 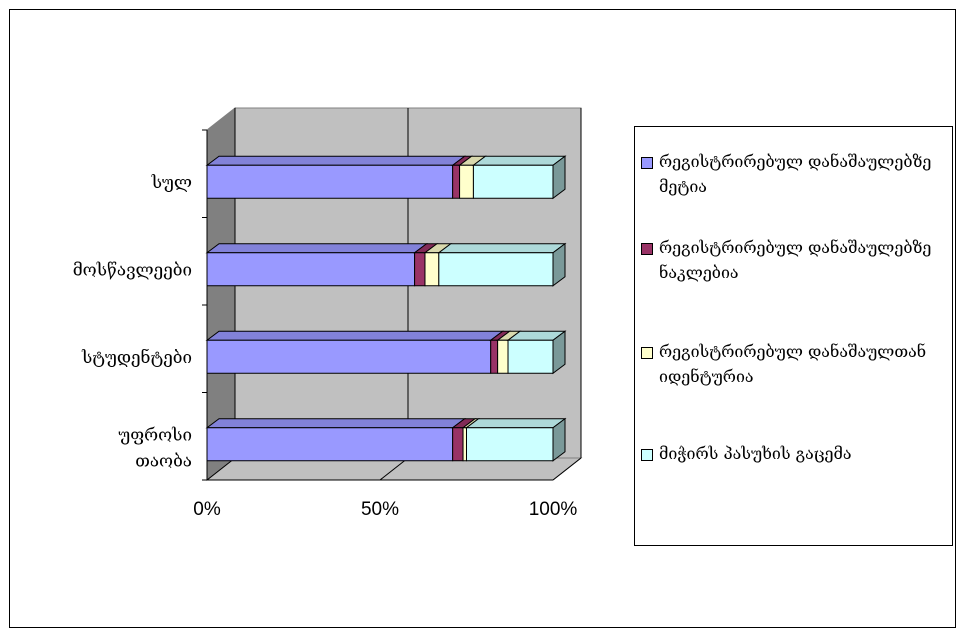 I want to click on legend-item-series-4: მიჭირს პასუხის გაცემა, so click(x=790, y=453).